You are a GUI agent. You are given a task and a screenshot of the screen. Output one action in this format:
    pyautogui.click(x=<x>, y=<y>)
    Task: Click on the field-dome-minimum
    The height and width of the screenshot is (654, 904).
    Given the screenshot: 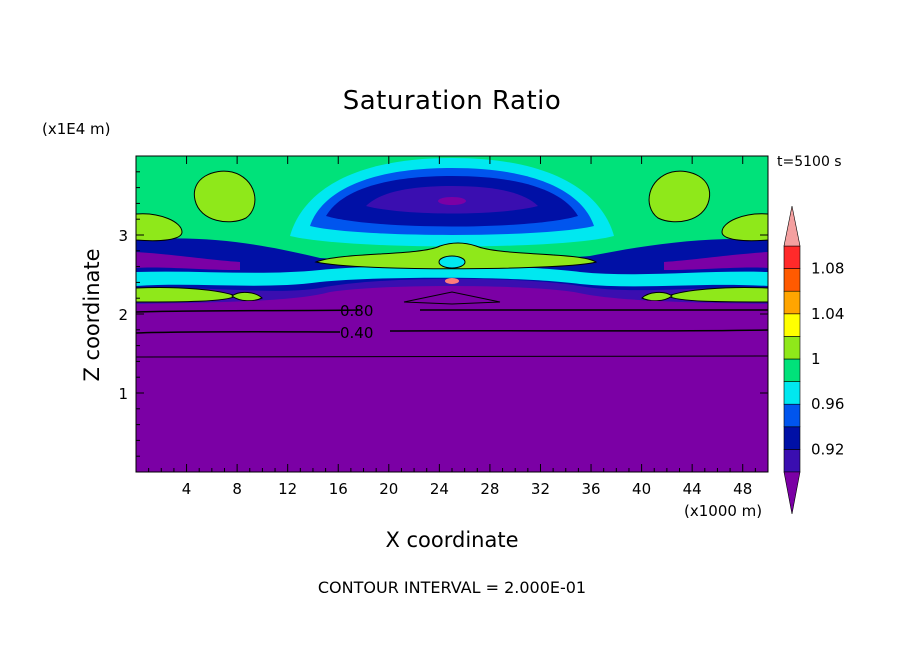 What is the action you would take?
    pyautogui.click(x=452, y=201)
    